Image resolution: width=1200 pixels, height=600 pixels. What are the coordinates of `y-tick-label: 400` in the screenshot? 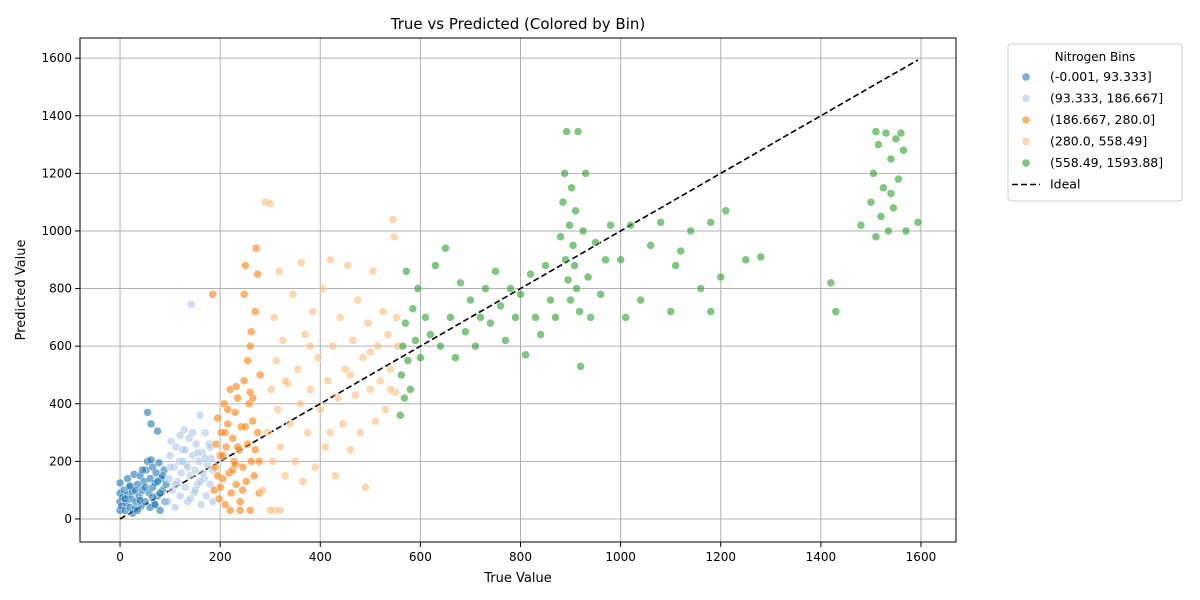 It's located at (60, 404).